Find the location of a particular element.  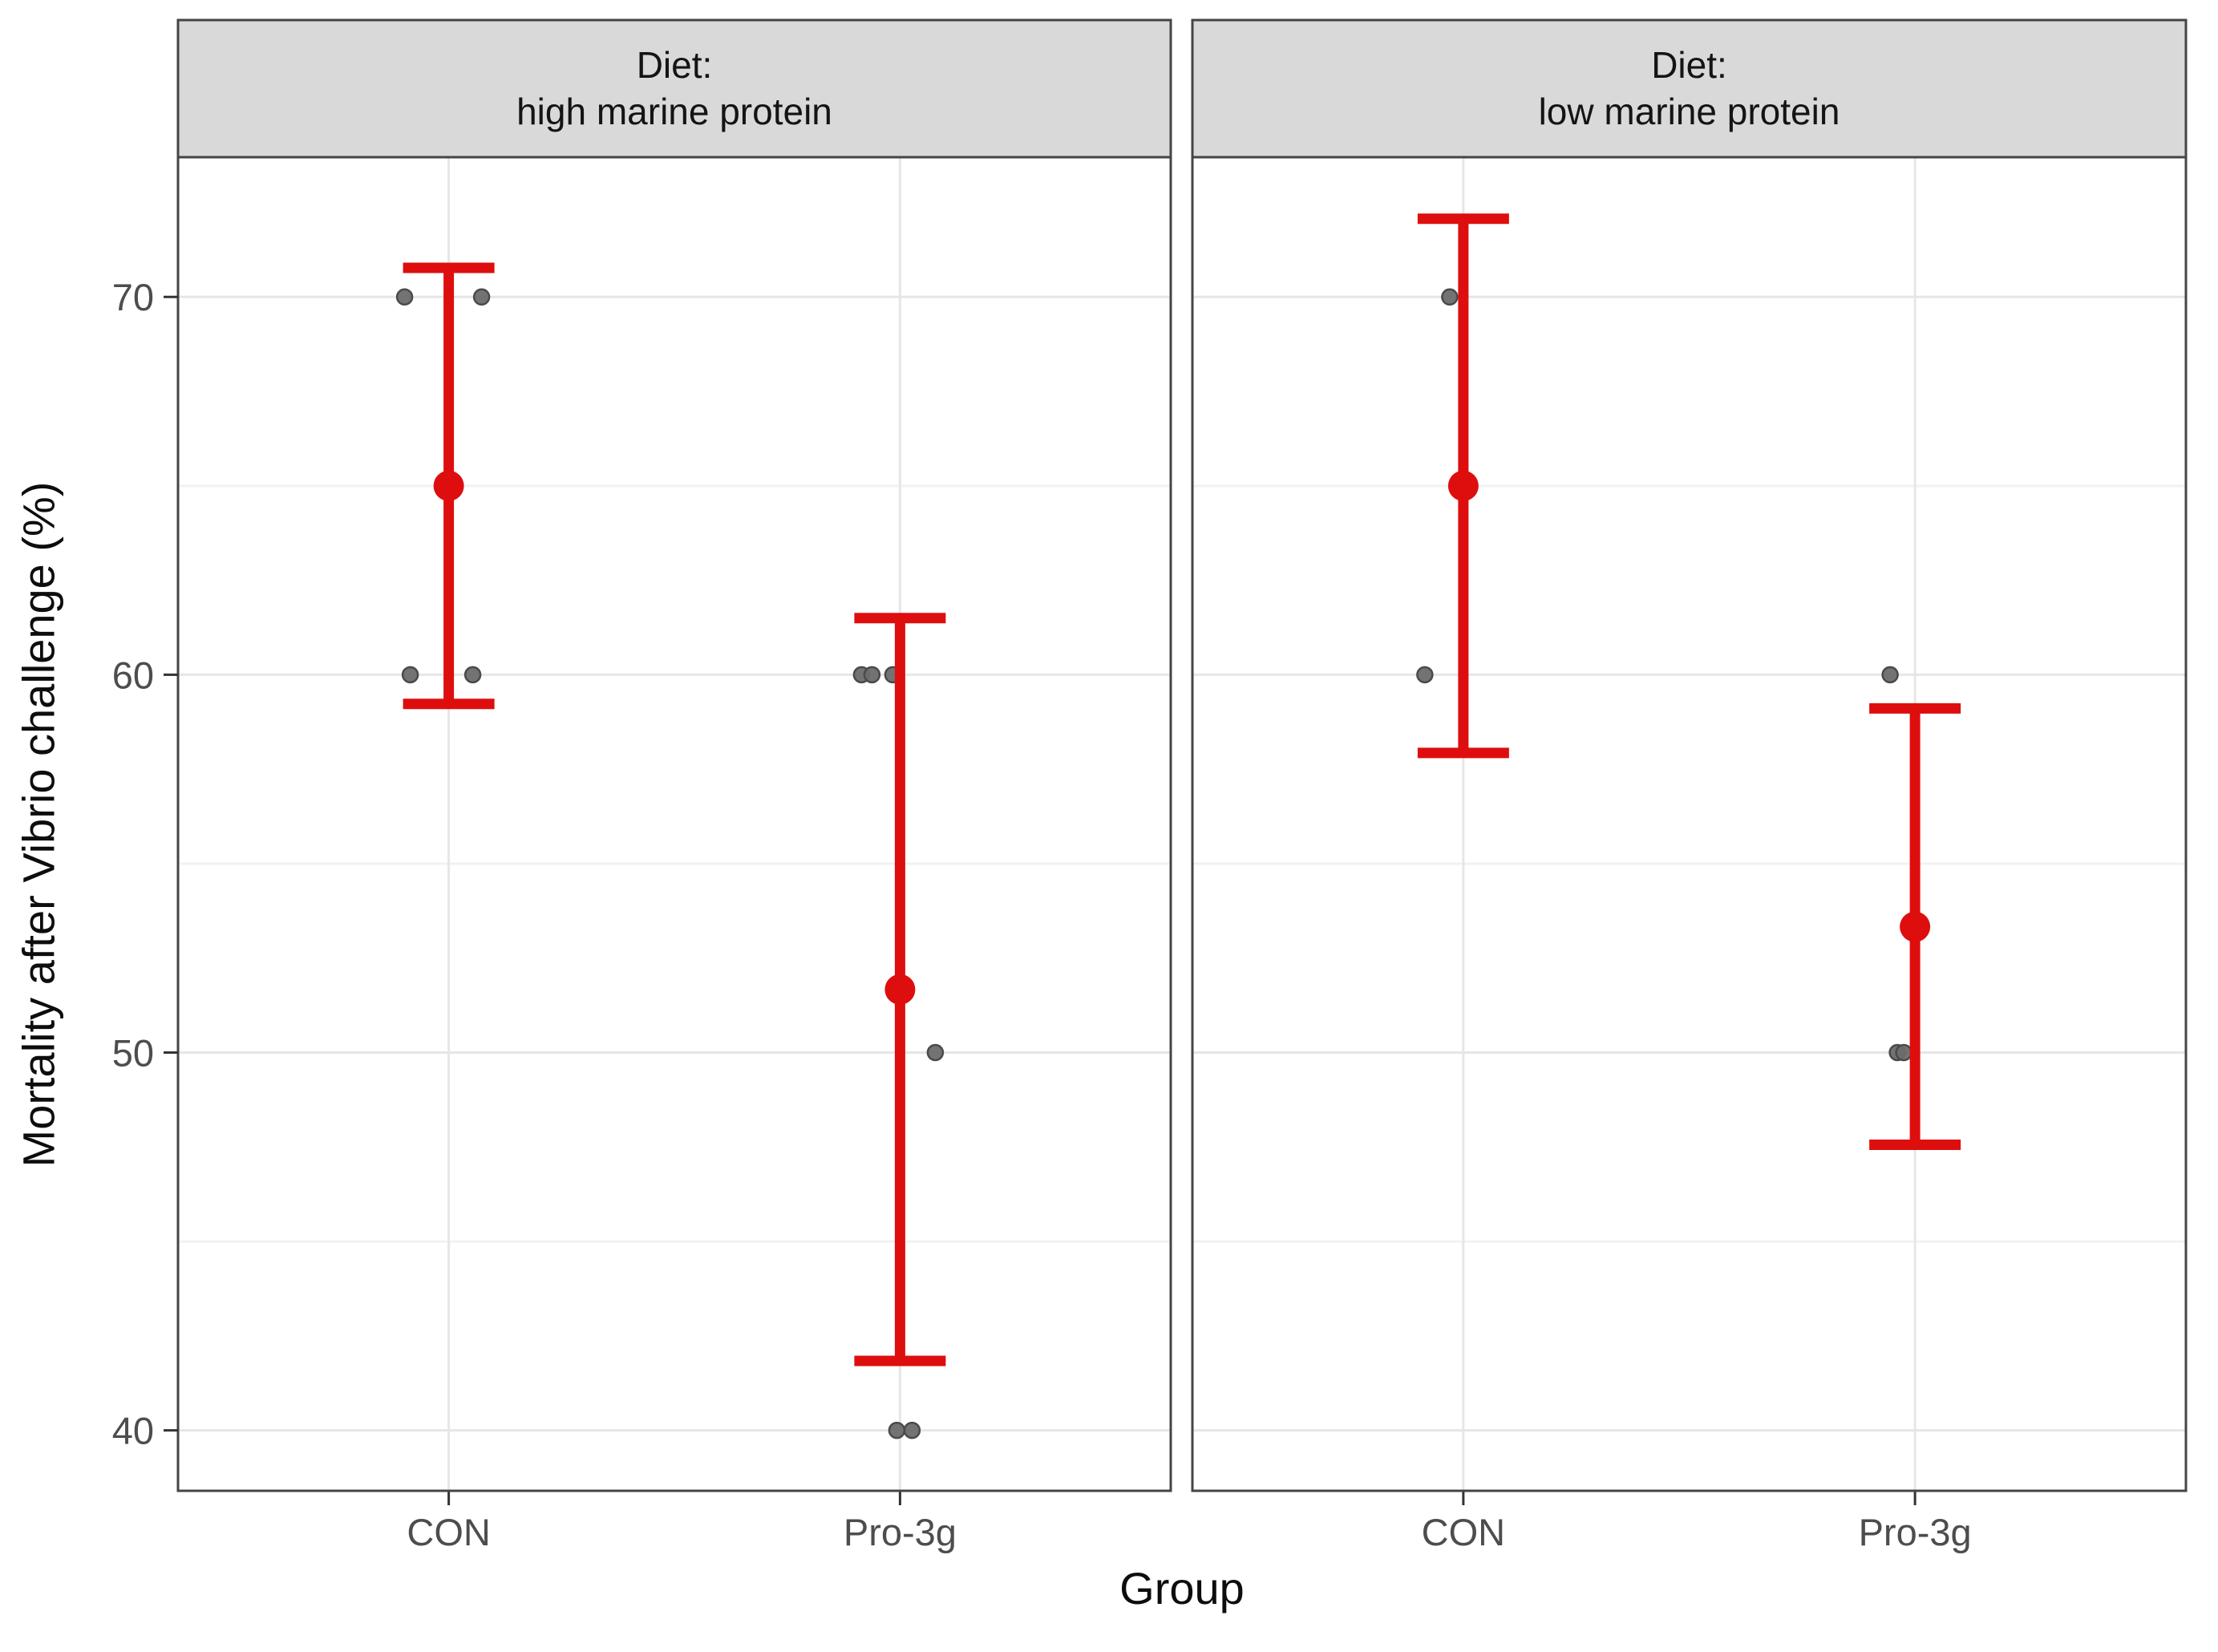

strip-line2: high marine protein is located at coordinates (674, 111).